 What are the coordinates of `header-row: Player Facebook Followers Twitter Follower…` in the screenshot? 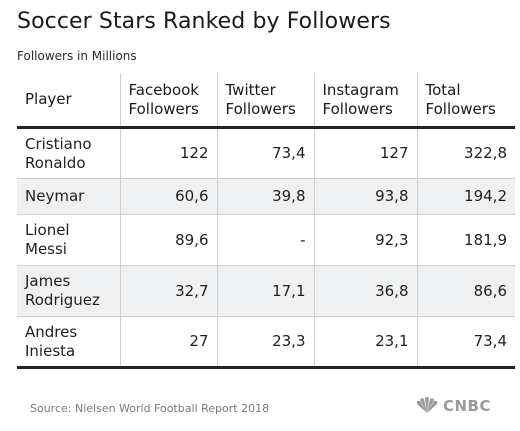 It's located at (266, 101).